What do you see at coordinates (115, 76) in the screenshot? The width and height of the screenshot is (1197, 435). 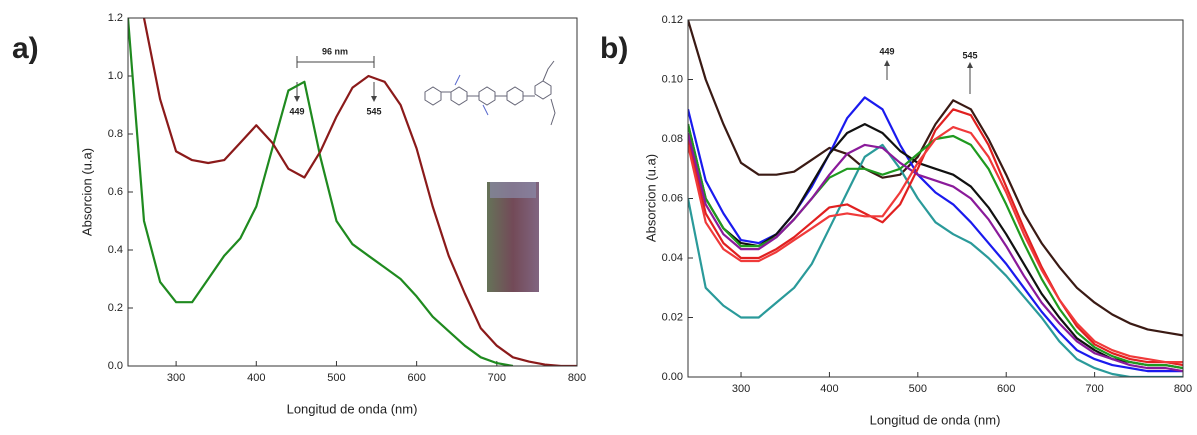 I see `y-tick-label: 1.0` at bounding box center [115, 76].